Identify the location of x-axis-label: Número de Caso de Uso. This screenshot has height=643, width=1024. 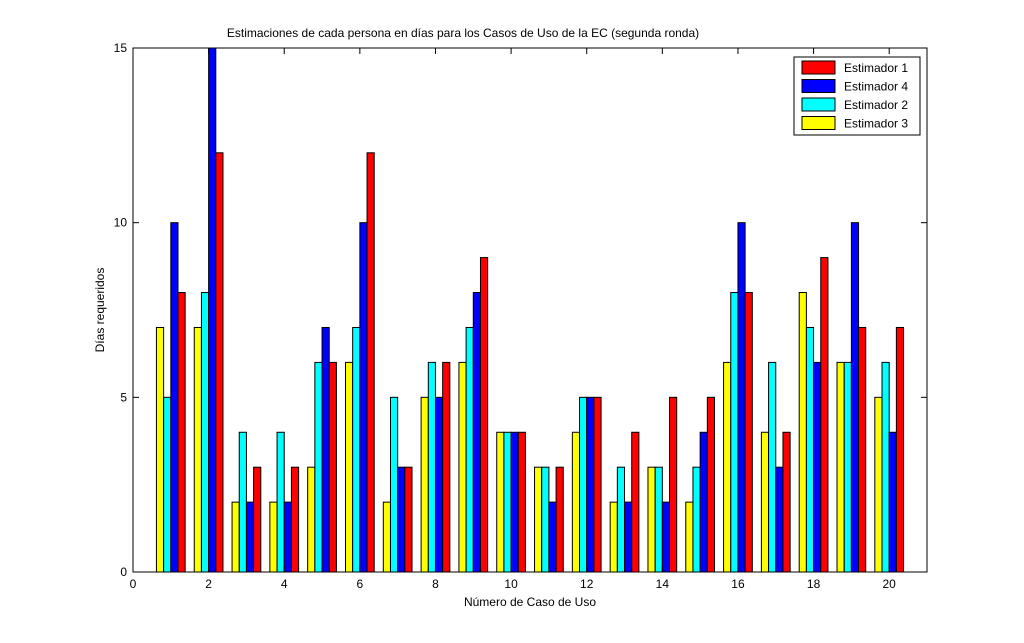
(530, 602).